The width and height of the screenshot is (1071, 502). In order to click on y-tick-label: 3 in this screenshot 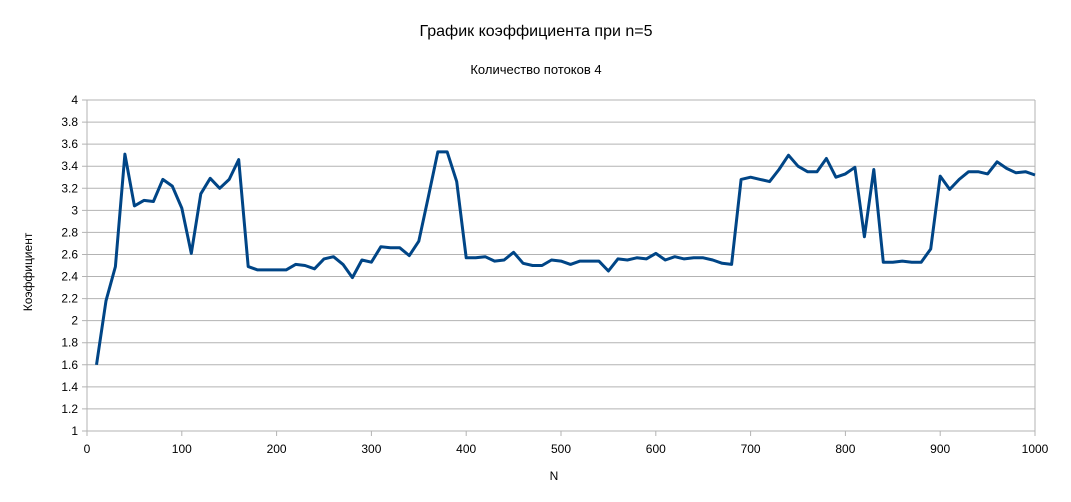, I will do `click(74, 210)`.